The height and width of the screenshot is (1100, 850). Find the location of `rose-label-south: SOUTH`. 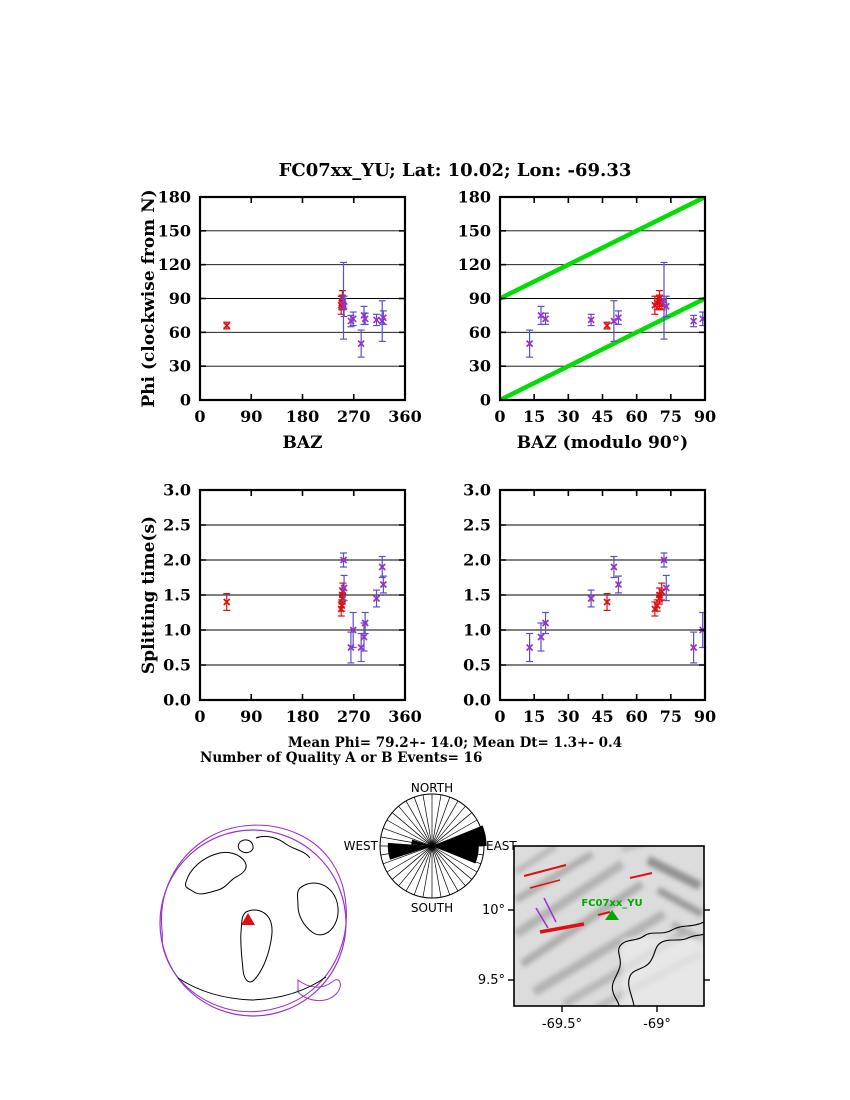

rose-label-south: SOUTH is located at coordinates (432, 908).